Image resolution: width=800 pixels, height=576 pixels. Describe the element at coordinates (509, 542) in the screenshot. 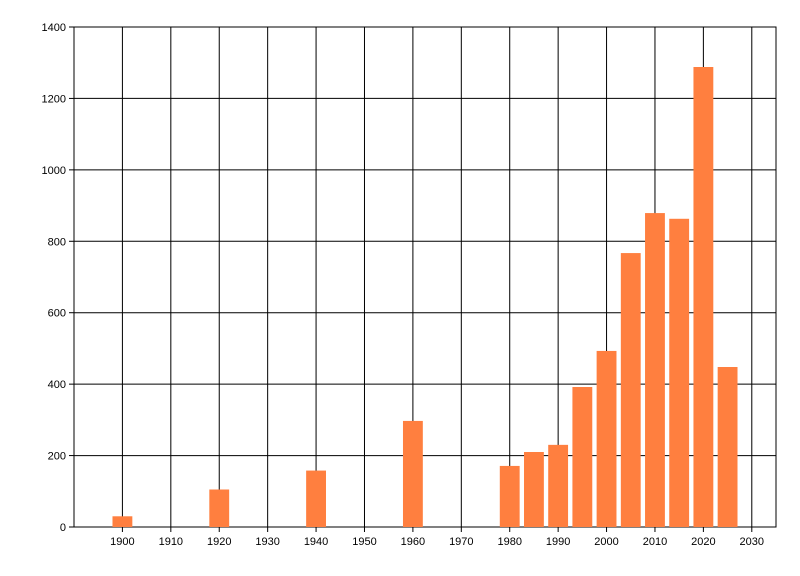

I see `x-tick-label: 1980` at that location.